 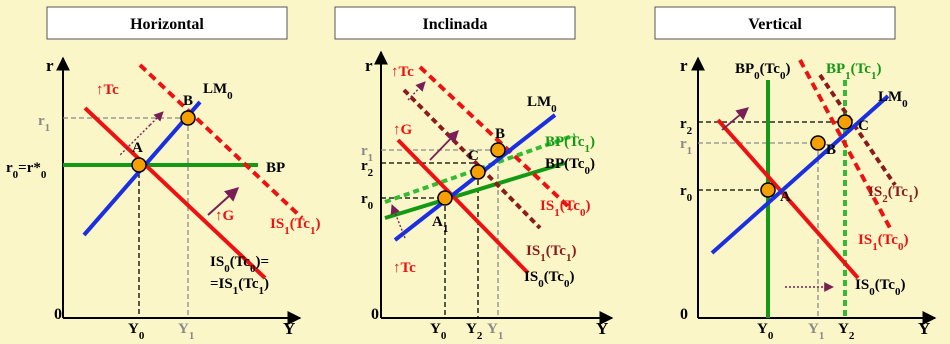 I want to click on shock-tc-label: ↑Tc, so click(x=107, y=90).